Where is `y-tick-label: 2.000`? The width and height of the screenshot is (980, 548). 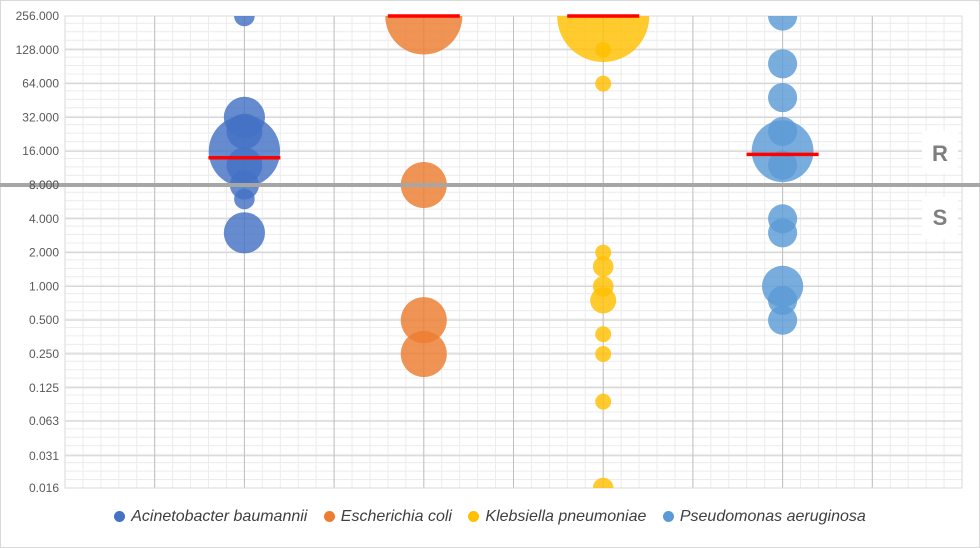
y-tick-label: 2.000 is located at coordinates (44, 253).